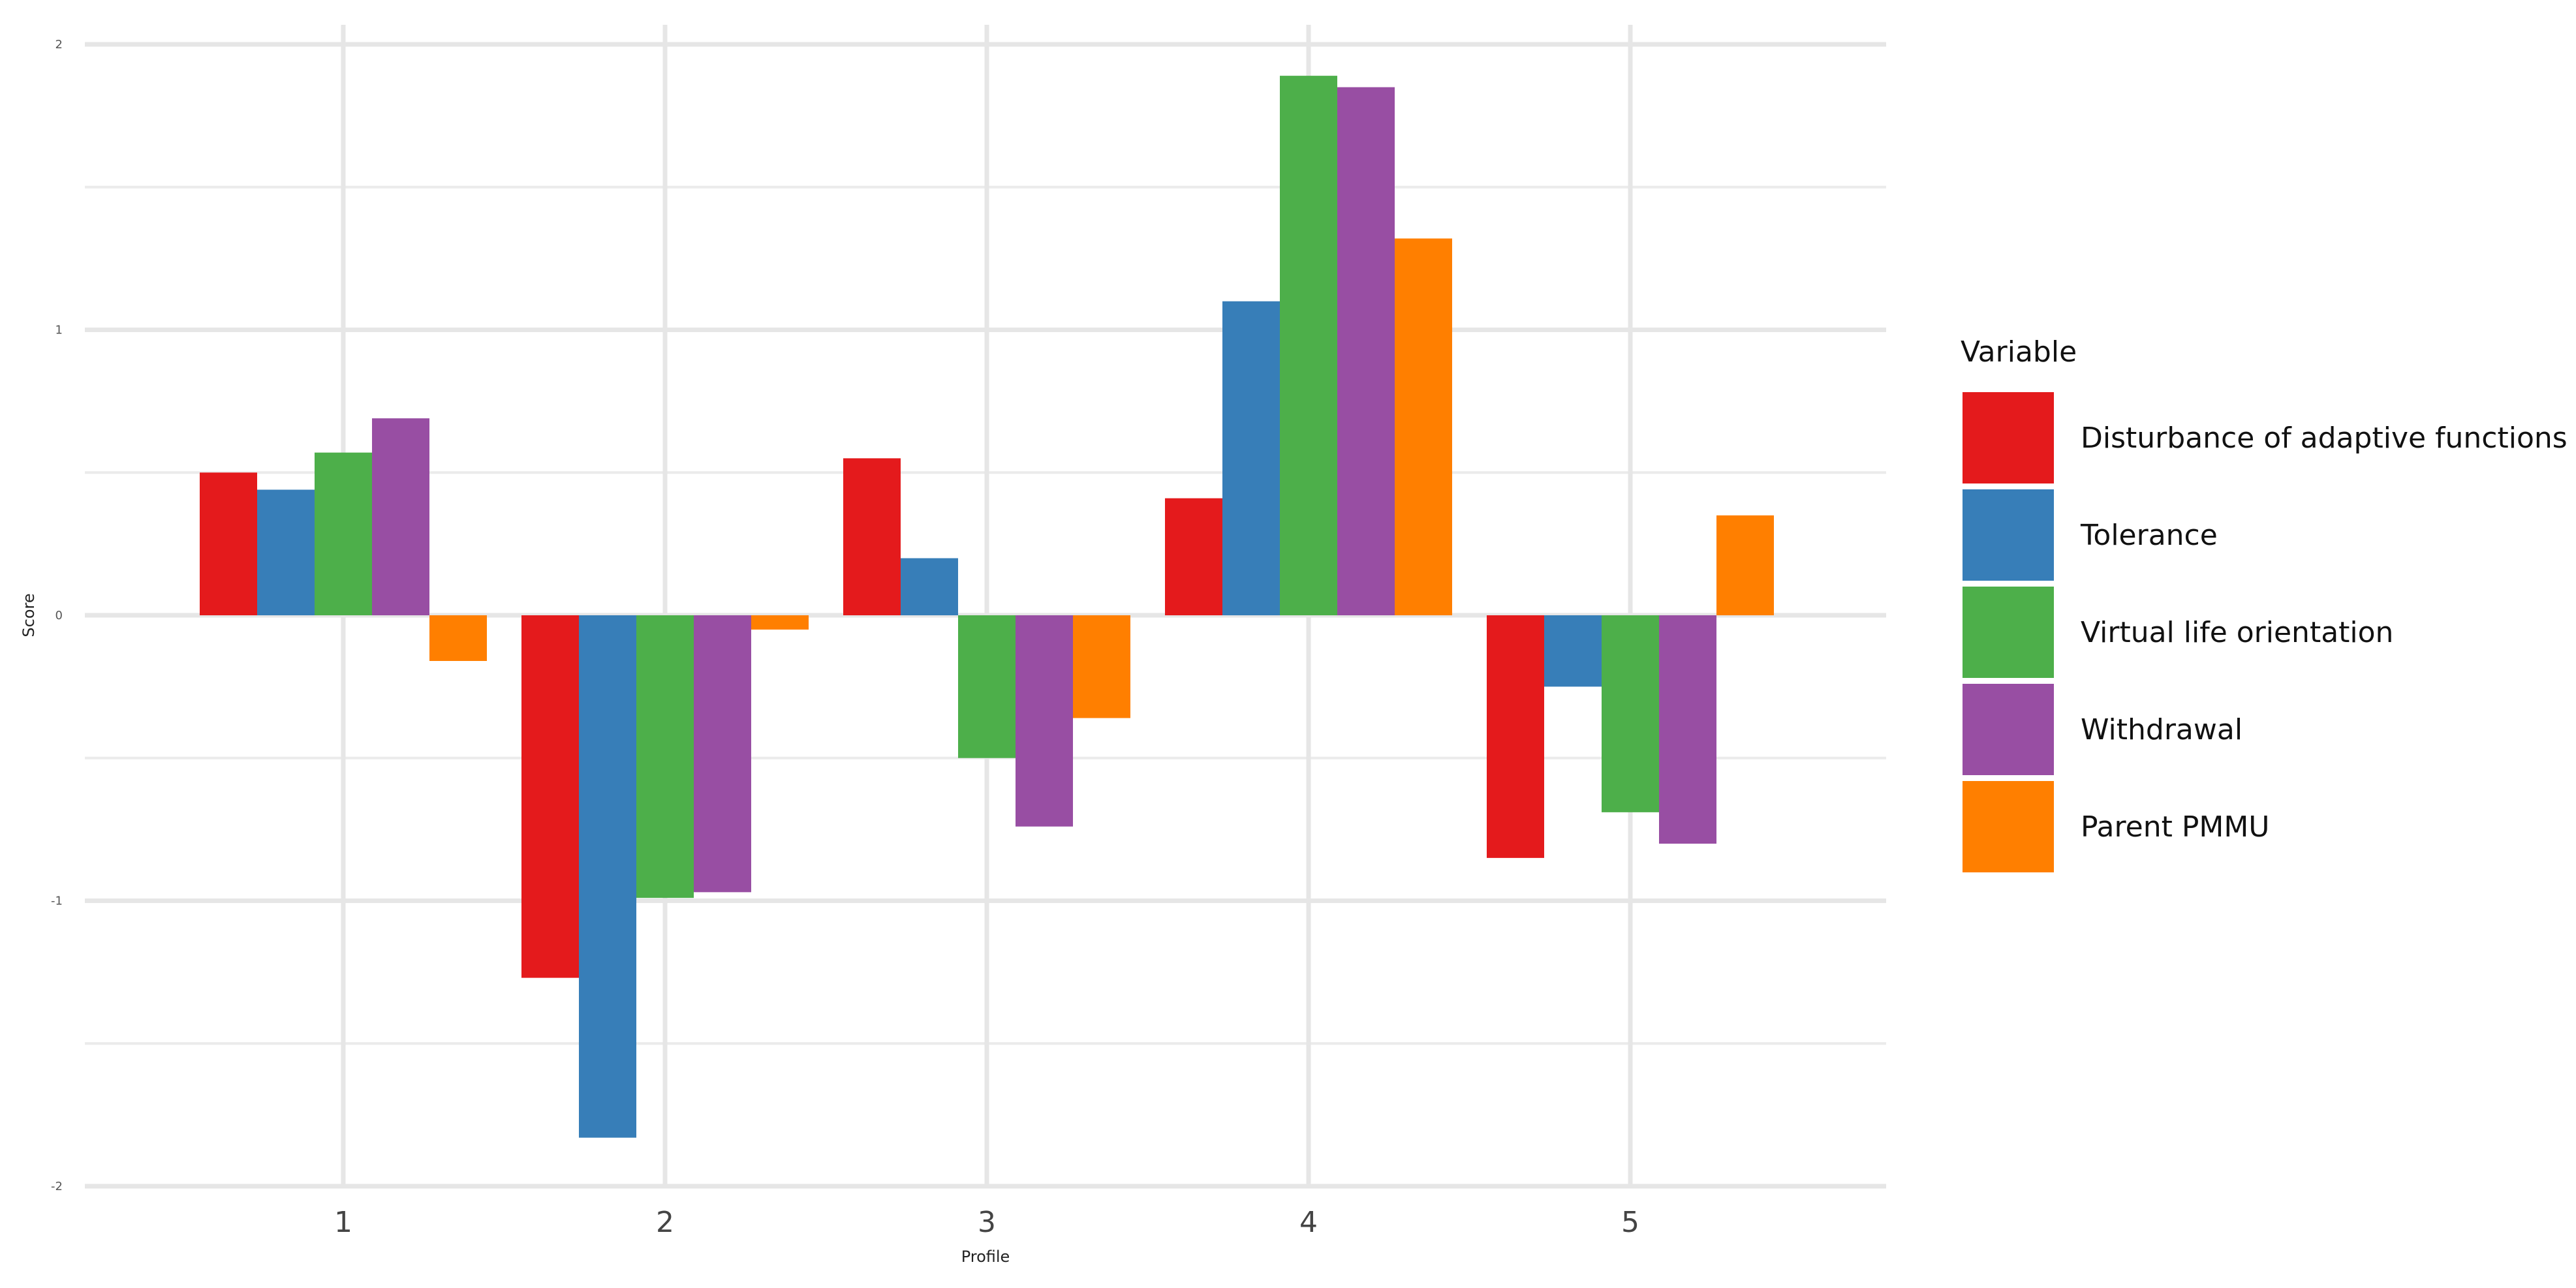 The width and height of the screenshot is (2576, 1288). Describe the element at coordinates (1193, 556) in the screenshot. I see `bar-profile-4-disturbance-of-adaptive-functions` at that location.